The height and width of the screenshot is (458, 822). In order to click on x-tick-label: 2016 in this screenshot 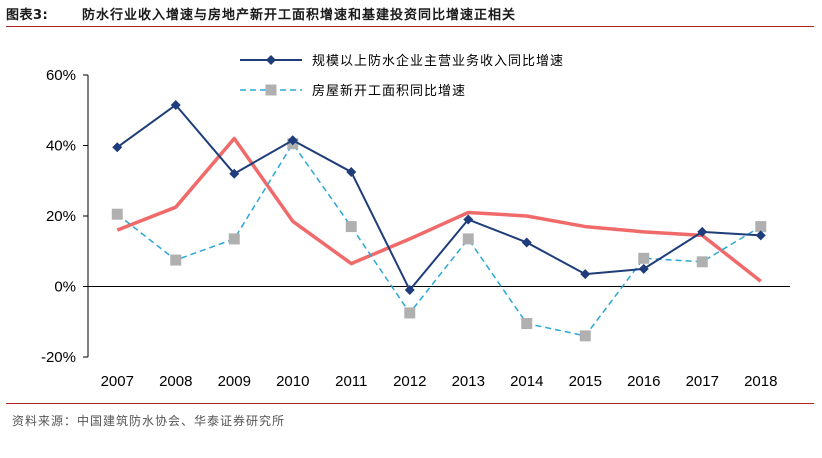, I will do `click(643, 381)`.